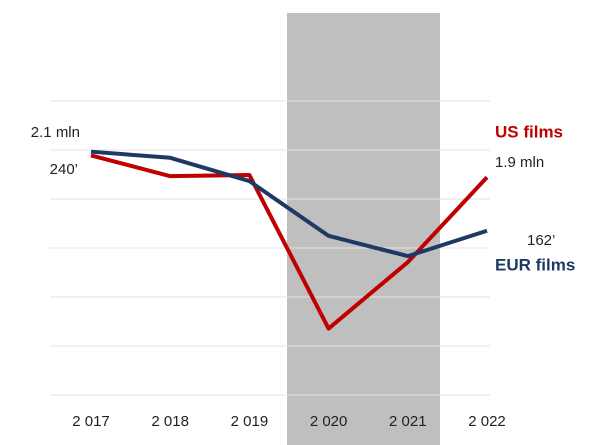  Describe the element at coordinates (529, 131) in the screenshot. I see `legend-label: US films` at that location.